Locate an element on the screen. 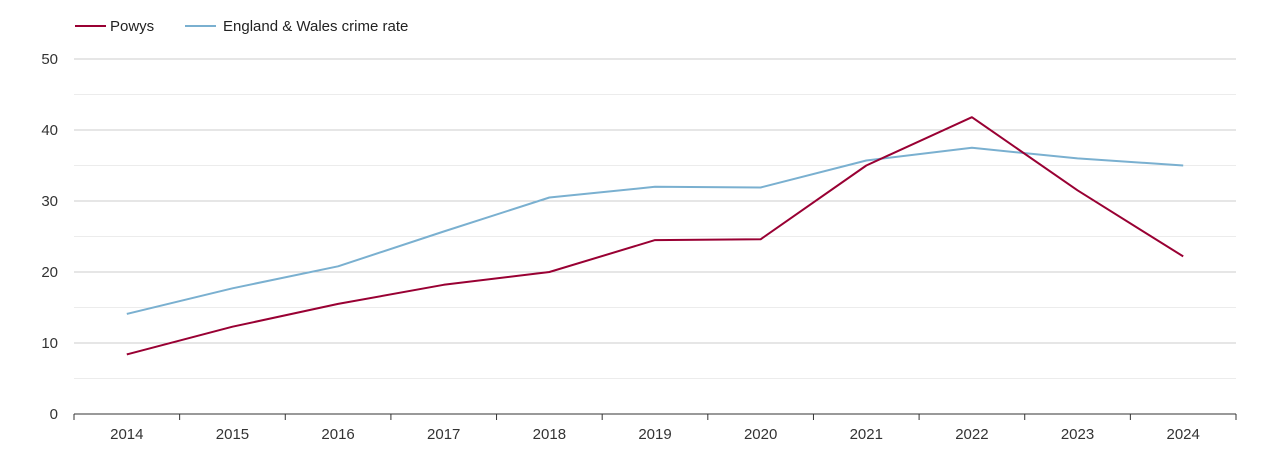 The height and width of the screenshot is (450, 1270). x-tick-label: 2023 is located at coordinates (1077, 434).